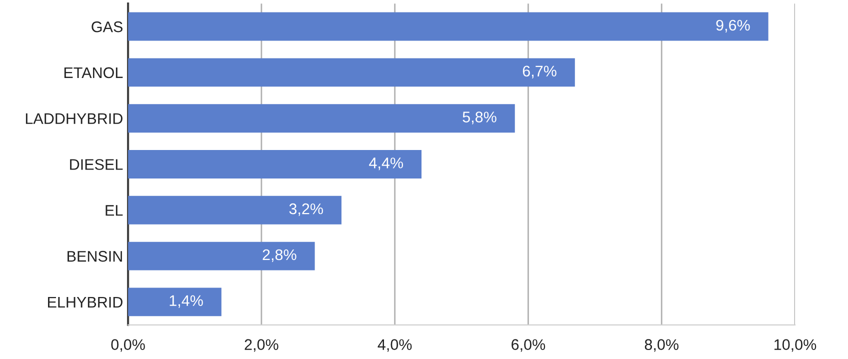 This screenshot has height=359, width=848. What do you see at coordinates (93, 72) in the screenshot?
I see `y-tick-label: ETANOL` at bounding box center [93, 72].